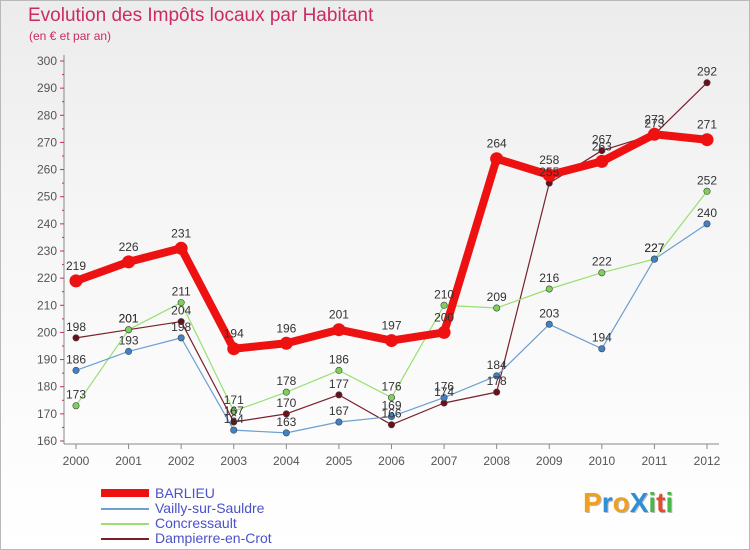 The image size is (750, 550). I want to click on chart-subtitle: (en € et par an), so click(70, 36).